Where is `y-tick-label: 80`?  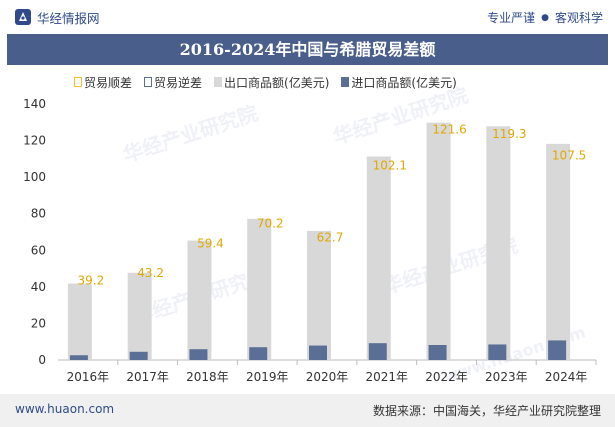 y-tick-label: 80 is located at coordinates (38, 214).